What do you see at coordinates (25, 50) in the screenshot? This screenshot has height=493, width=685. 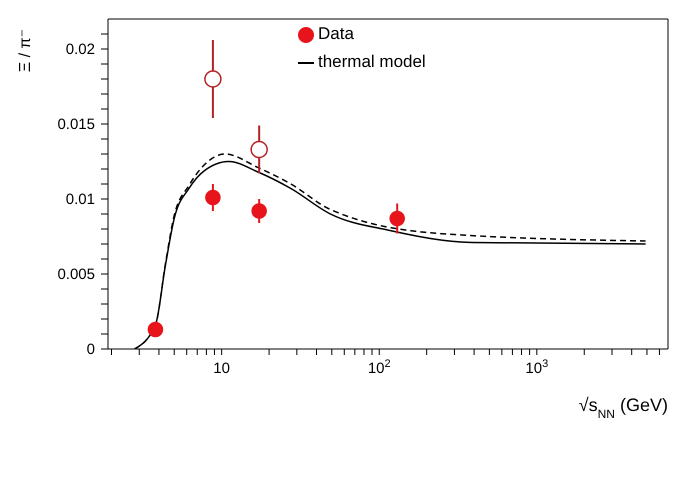 I see `y-axis-title: Ξ / π⁻` at bounding box center [25, 50].